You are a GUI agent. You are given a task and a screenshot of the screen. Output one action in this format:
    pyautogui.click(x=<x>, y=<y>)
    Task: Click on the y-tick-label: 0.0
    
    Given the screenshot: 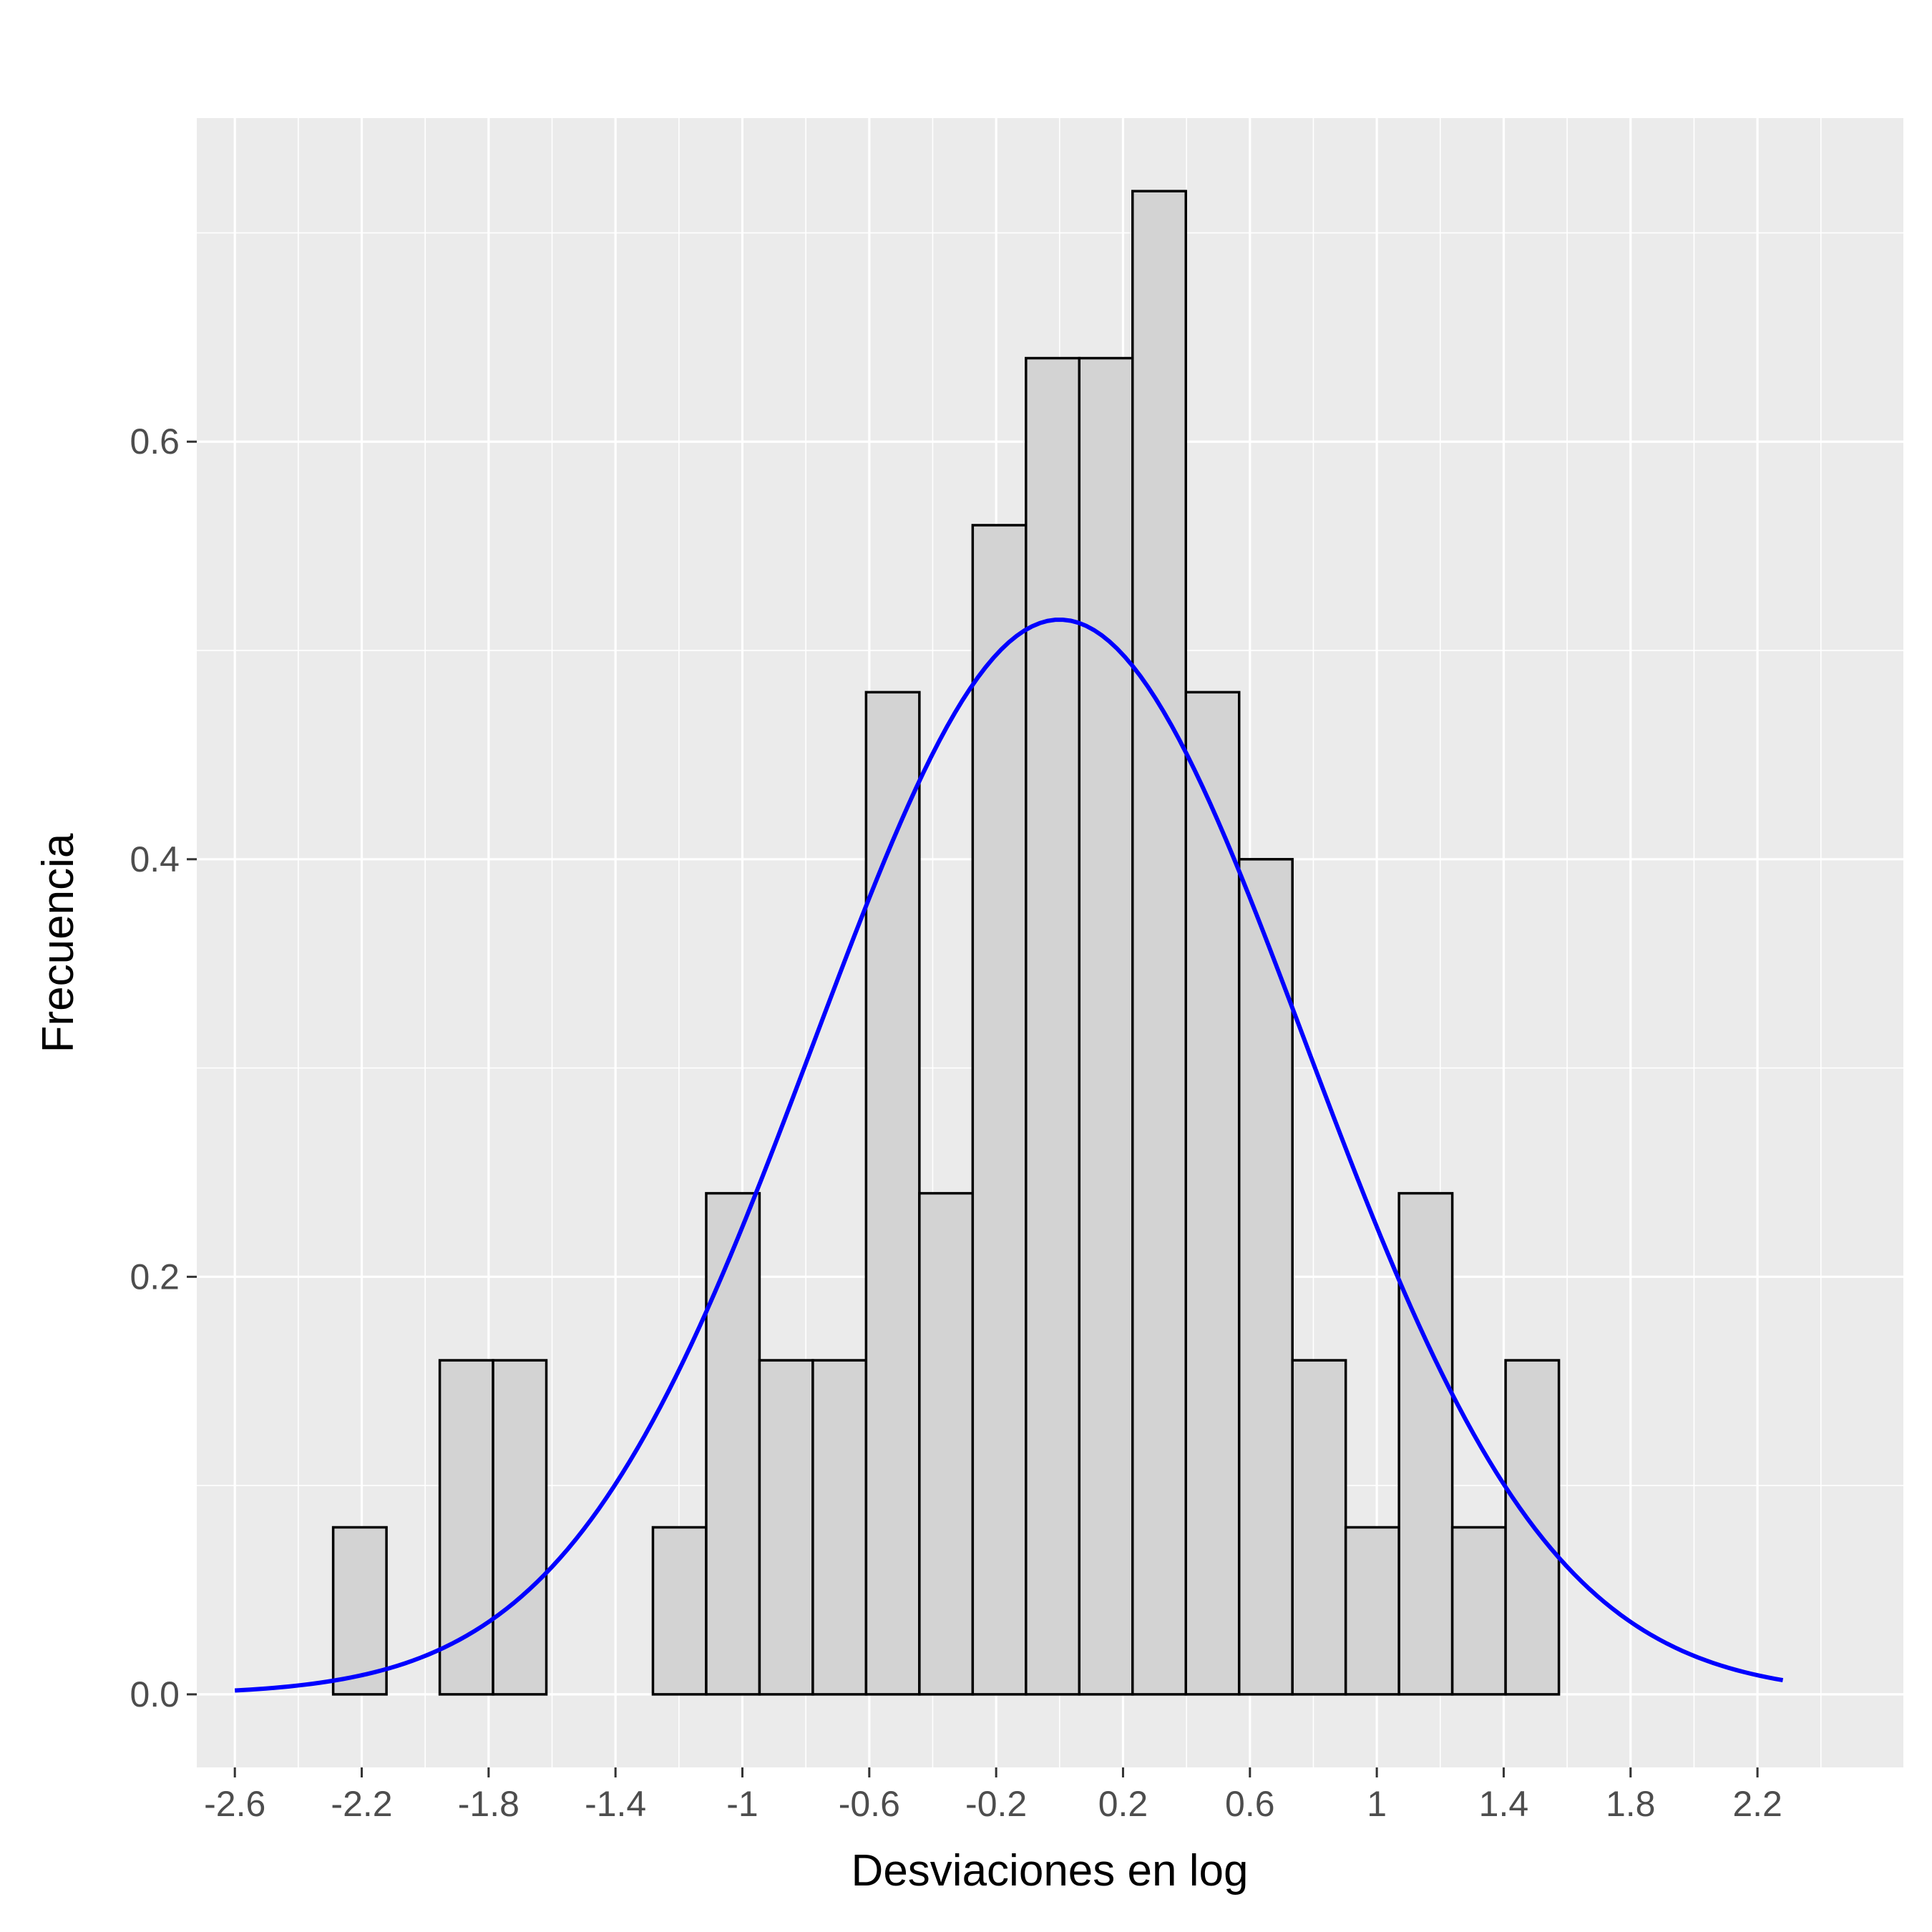 What is the action you would take?
    pyautogui.click(x=155, y=1694)
    